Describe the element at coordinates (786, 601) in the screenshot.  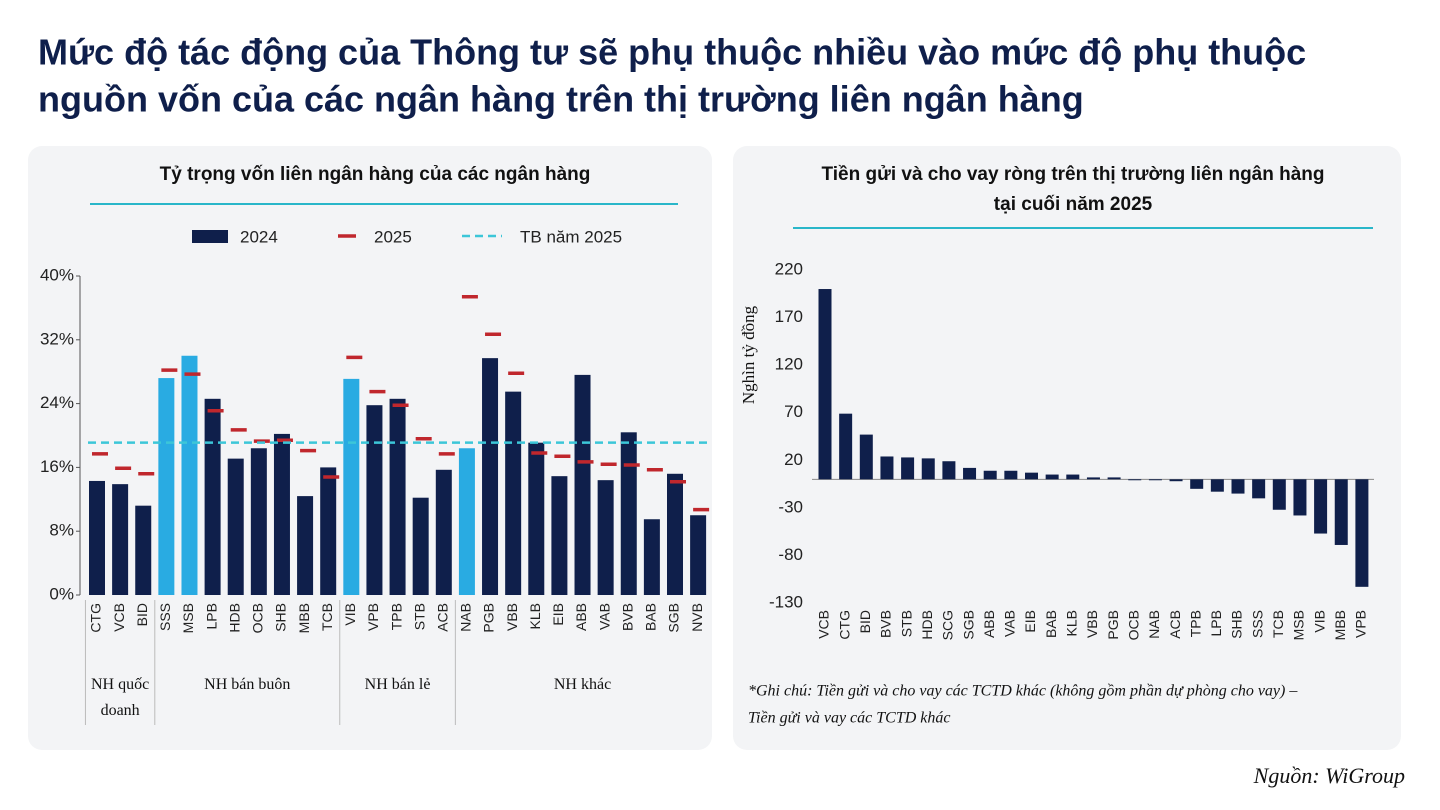
I see `y-tick-label: -130` at that location.